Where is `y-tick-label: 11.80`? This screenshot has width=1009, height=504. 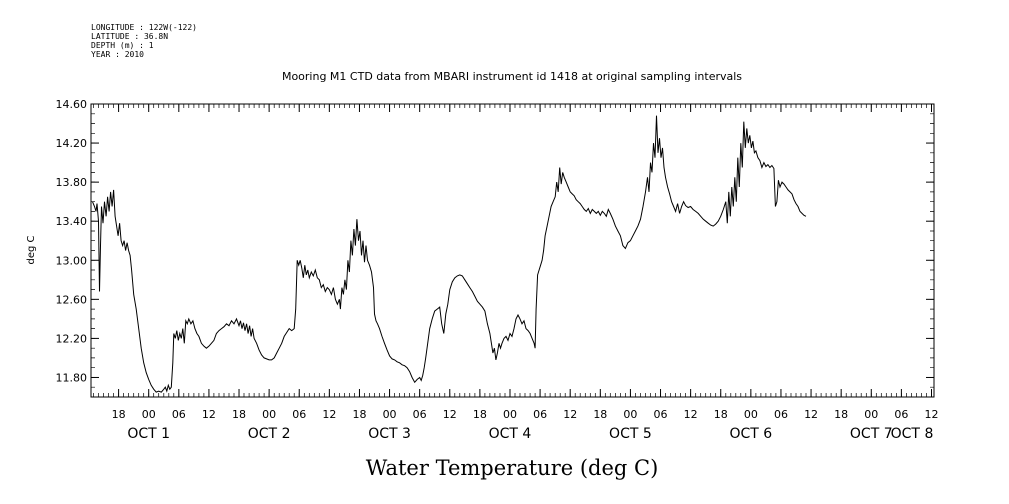 y-tick-label: 11.80 is located at coordinates (72, 377).